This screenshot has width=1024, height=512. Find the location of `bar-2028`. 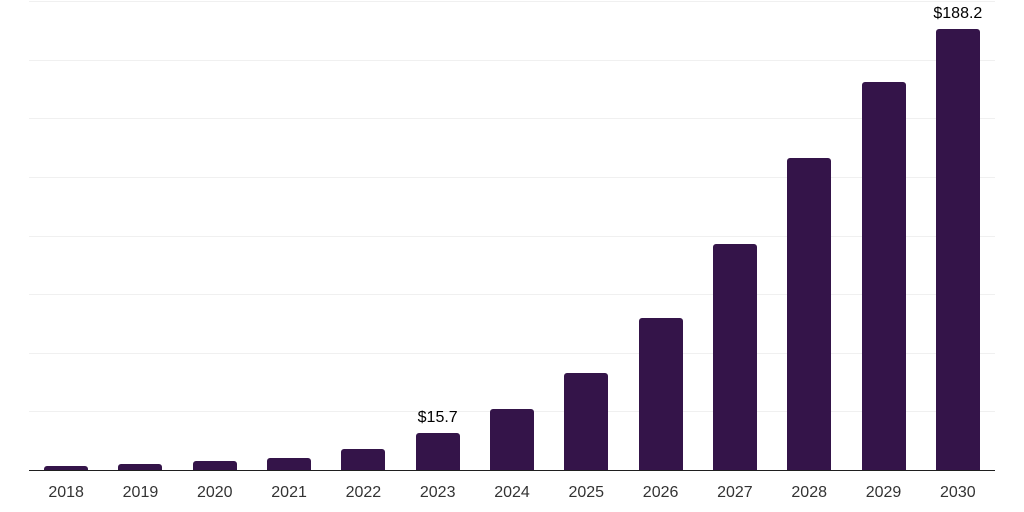

bar-2028 is located at coordinates (809, 313).